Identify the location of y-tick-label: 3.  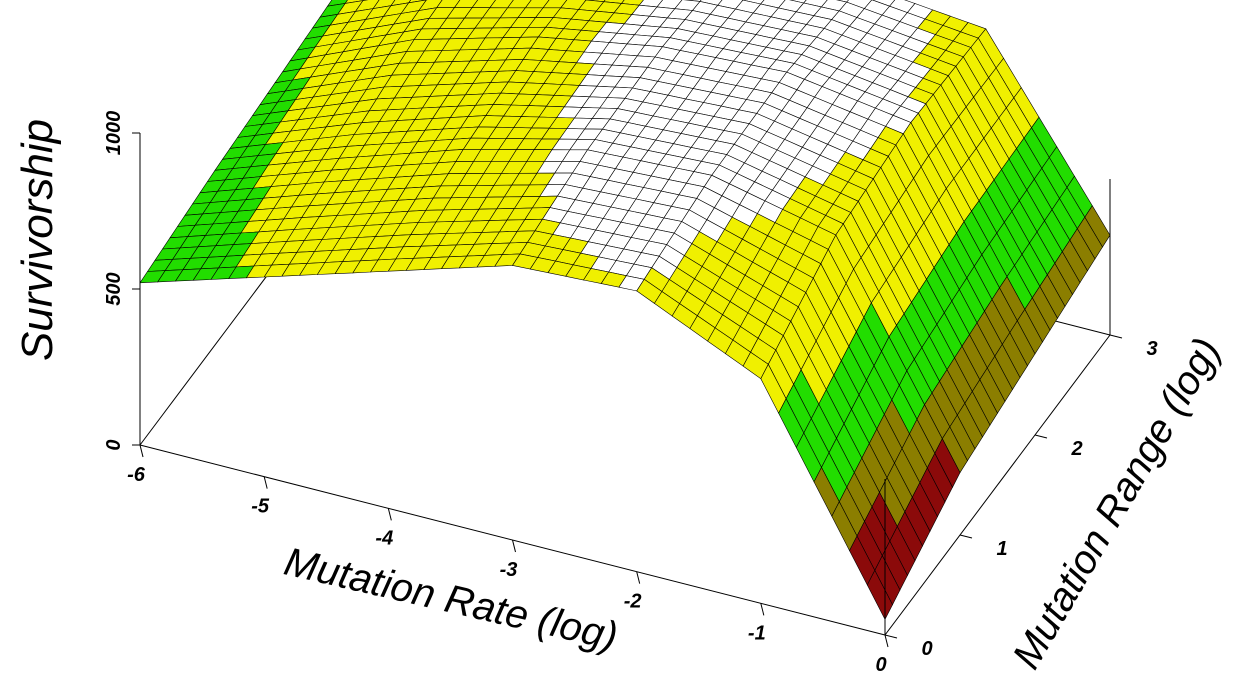
(1151, 349).